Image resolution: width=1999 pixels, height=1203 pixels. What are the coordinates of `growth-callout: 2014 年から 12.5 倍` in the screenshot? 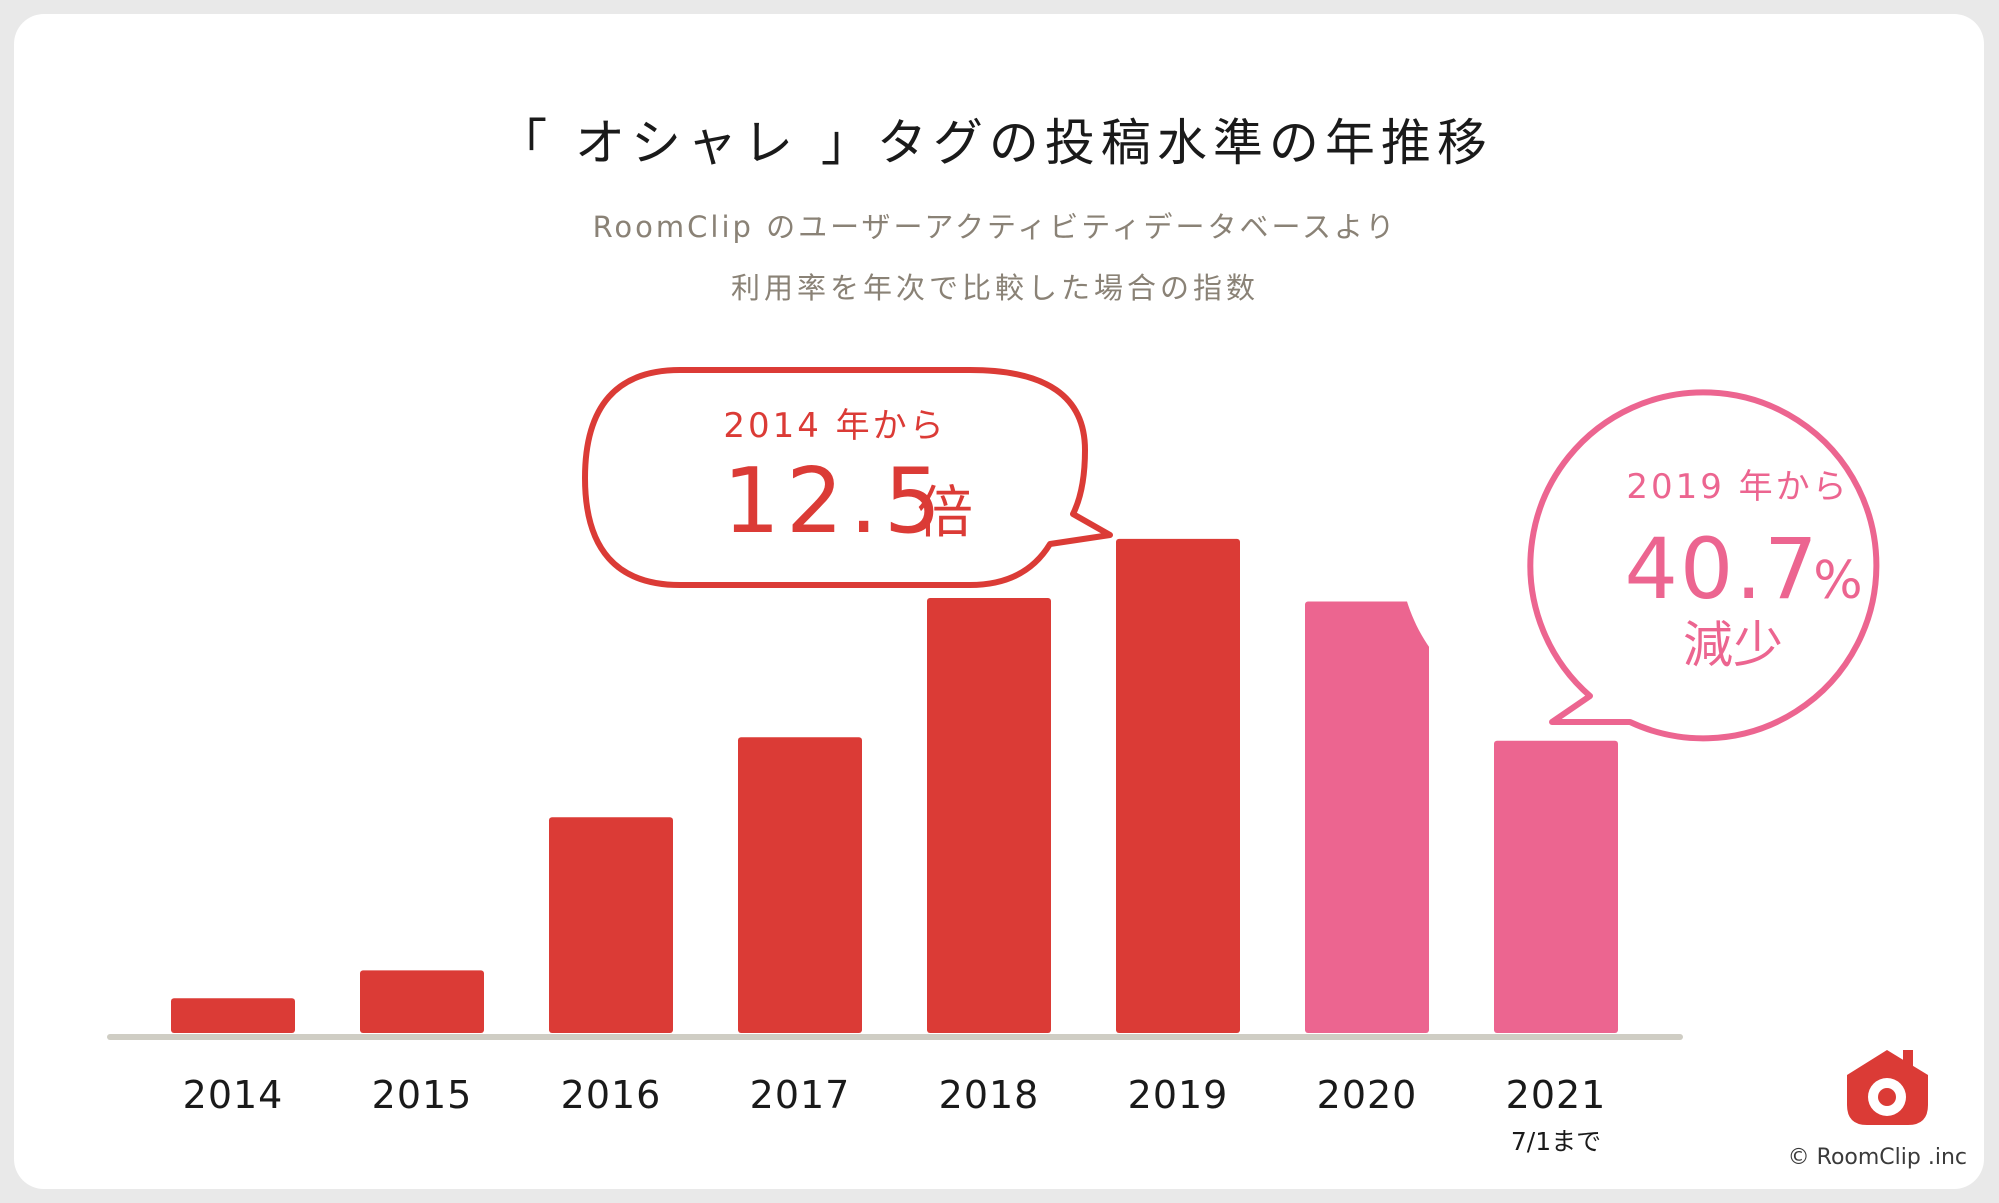 It's located at (847, 477).